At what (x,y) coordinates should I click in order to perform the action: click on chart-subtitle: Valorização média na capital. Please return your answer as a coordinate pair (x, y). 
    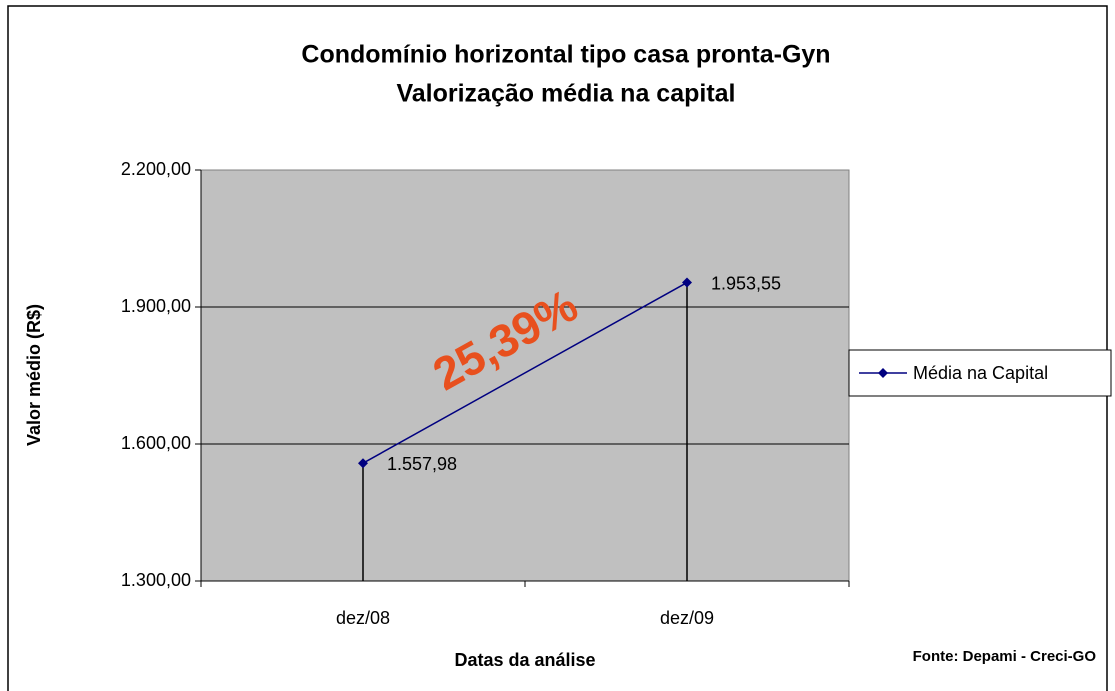
    Looking at the image, I should click on (565, 94).